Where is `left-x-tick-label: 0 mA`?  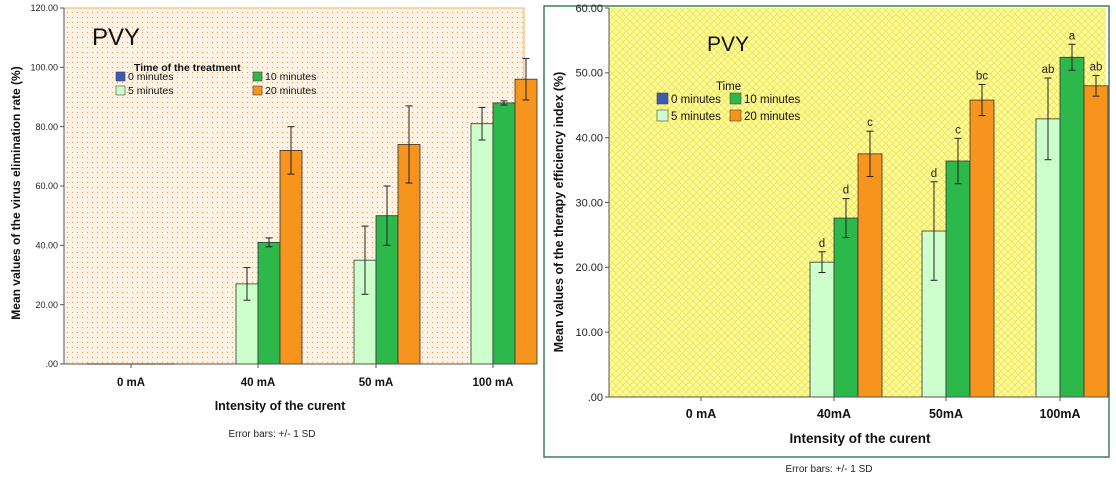
left-x-tick-label: 0 mA is located at coordinates (131, 383).